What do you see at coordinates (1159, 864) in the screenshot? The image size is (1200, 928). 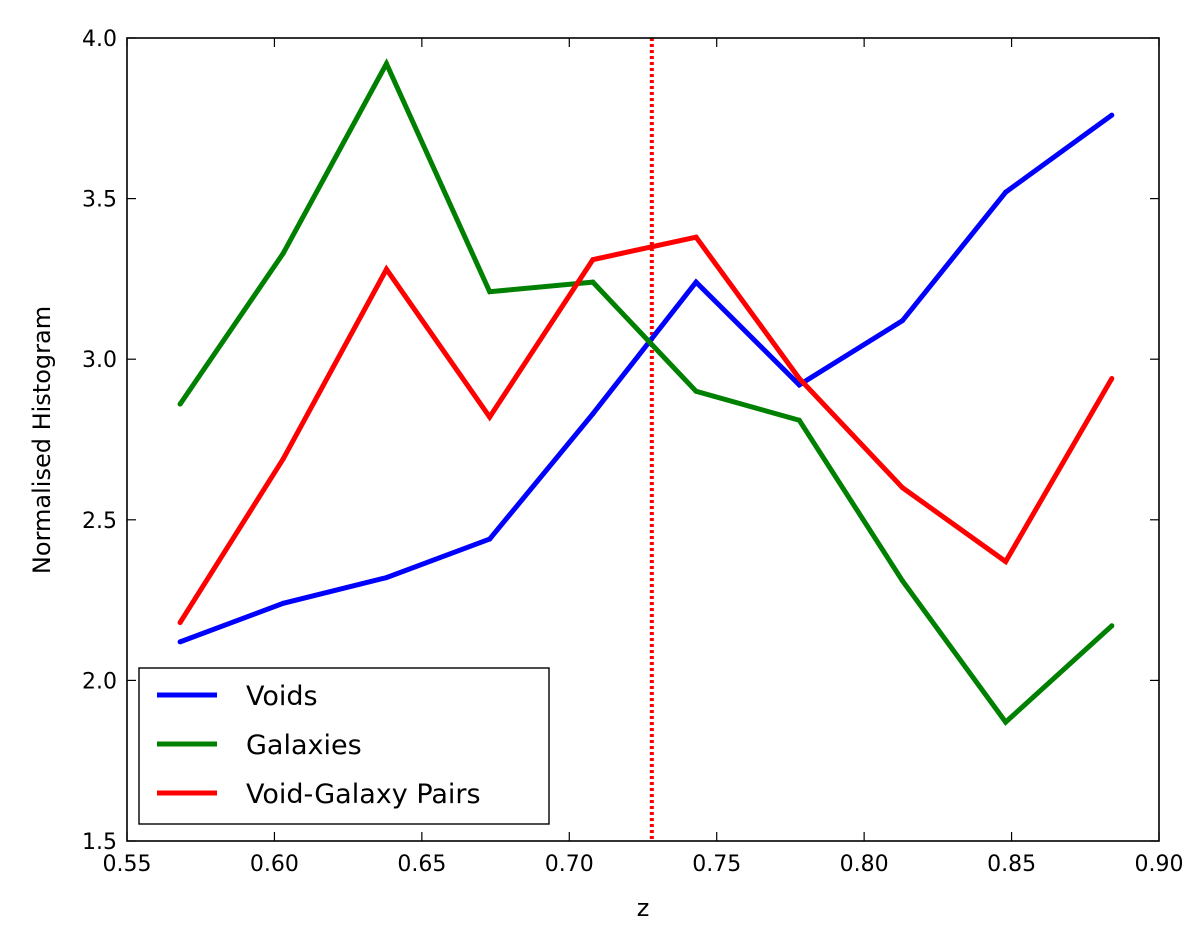 I see `x-tick-label: 0.90` at bounding box center [1159, 864].